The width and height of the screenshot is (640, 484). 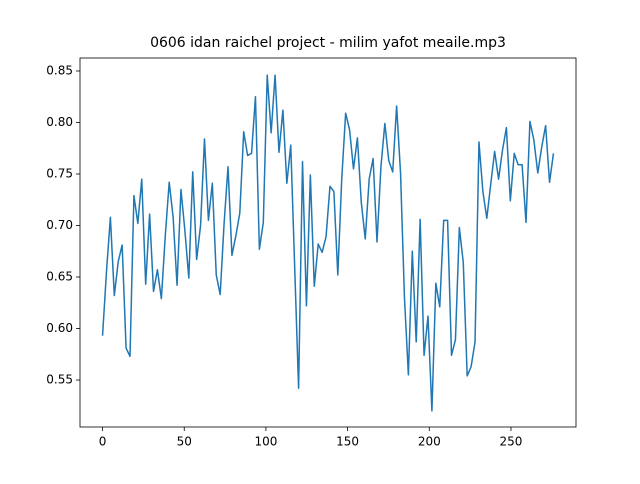 I want to click on x-tick-label: 200, so click(x=429, y=442).